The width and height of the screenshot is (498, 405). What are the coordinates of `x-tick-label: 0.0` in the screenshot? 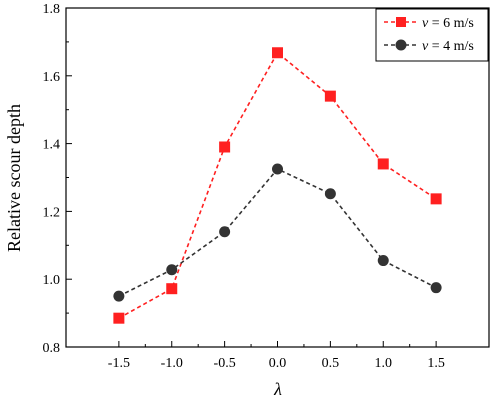 It's located at (278, 363).